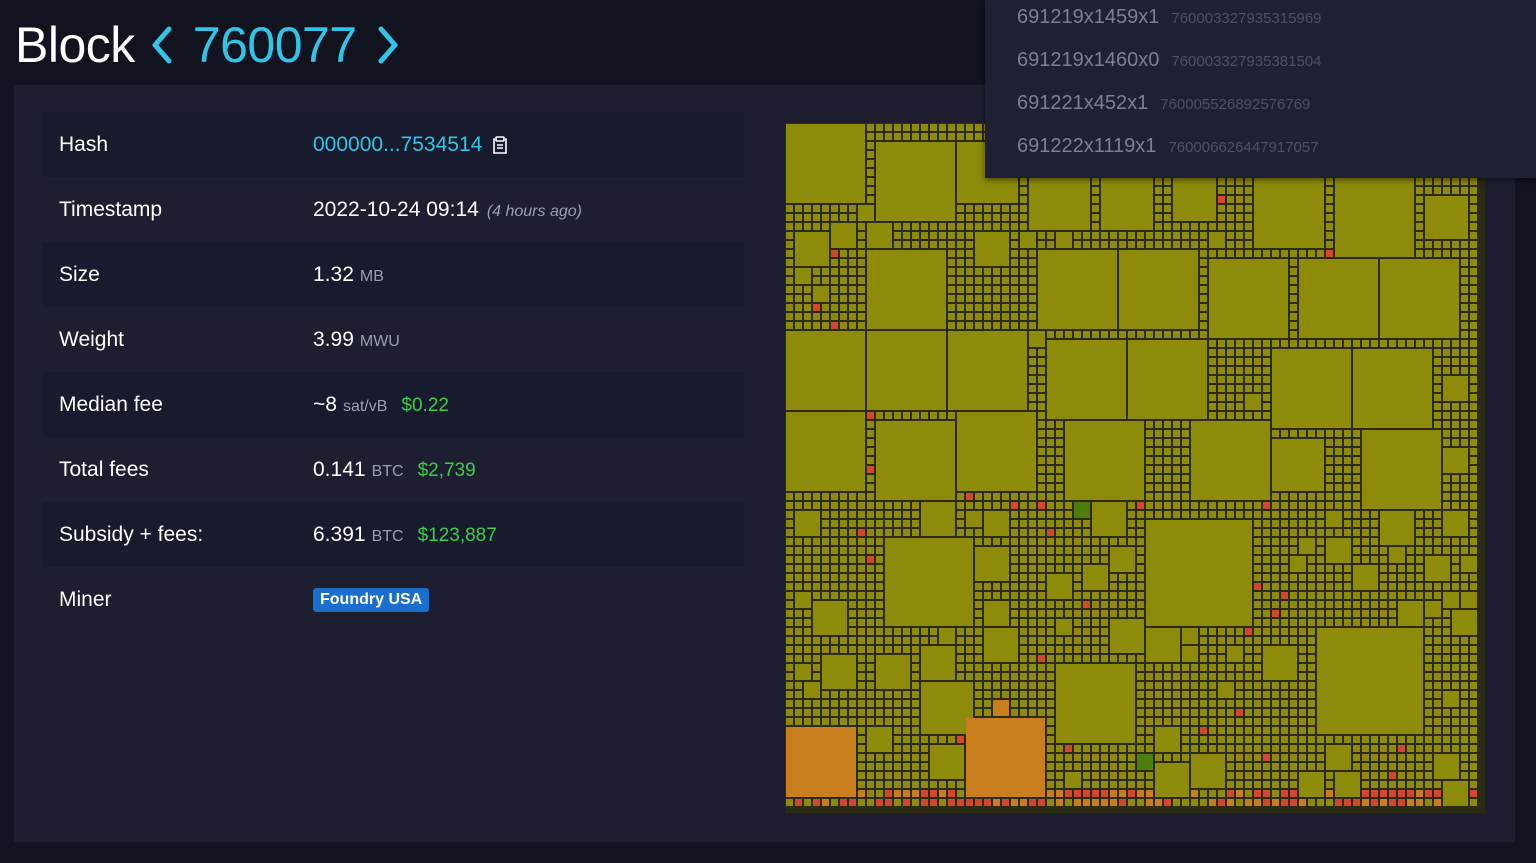  Describe the element at coordinates (371, 599) in the screenshot. I see `miner-badge: Foundry USA` at that location.